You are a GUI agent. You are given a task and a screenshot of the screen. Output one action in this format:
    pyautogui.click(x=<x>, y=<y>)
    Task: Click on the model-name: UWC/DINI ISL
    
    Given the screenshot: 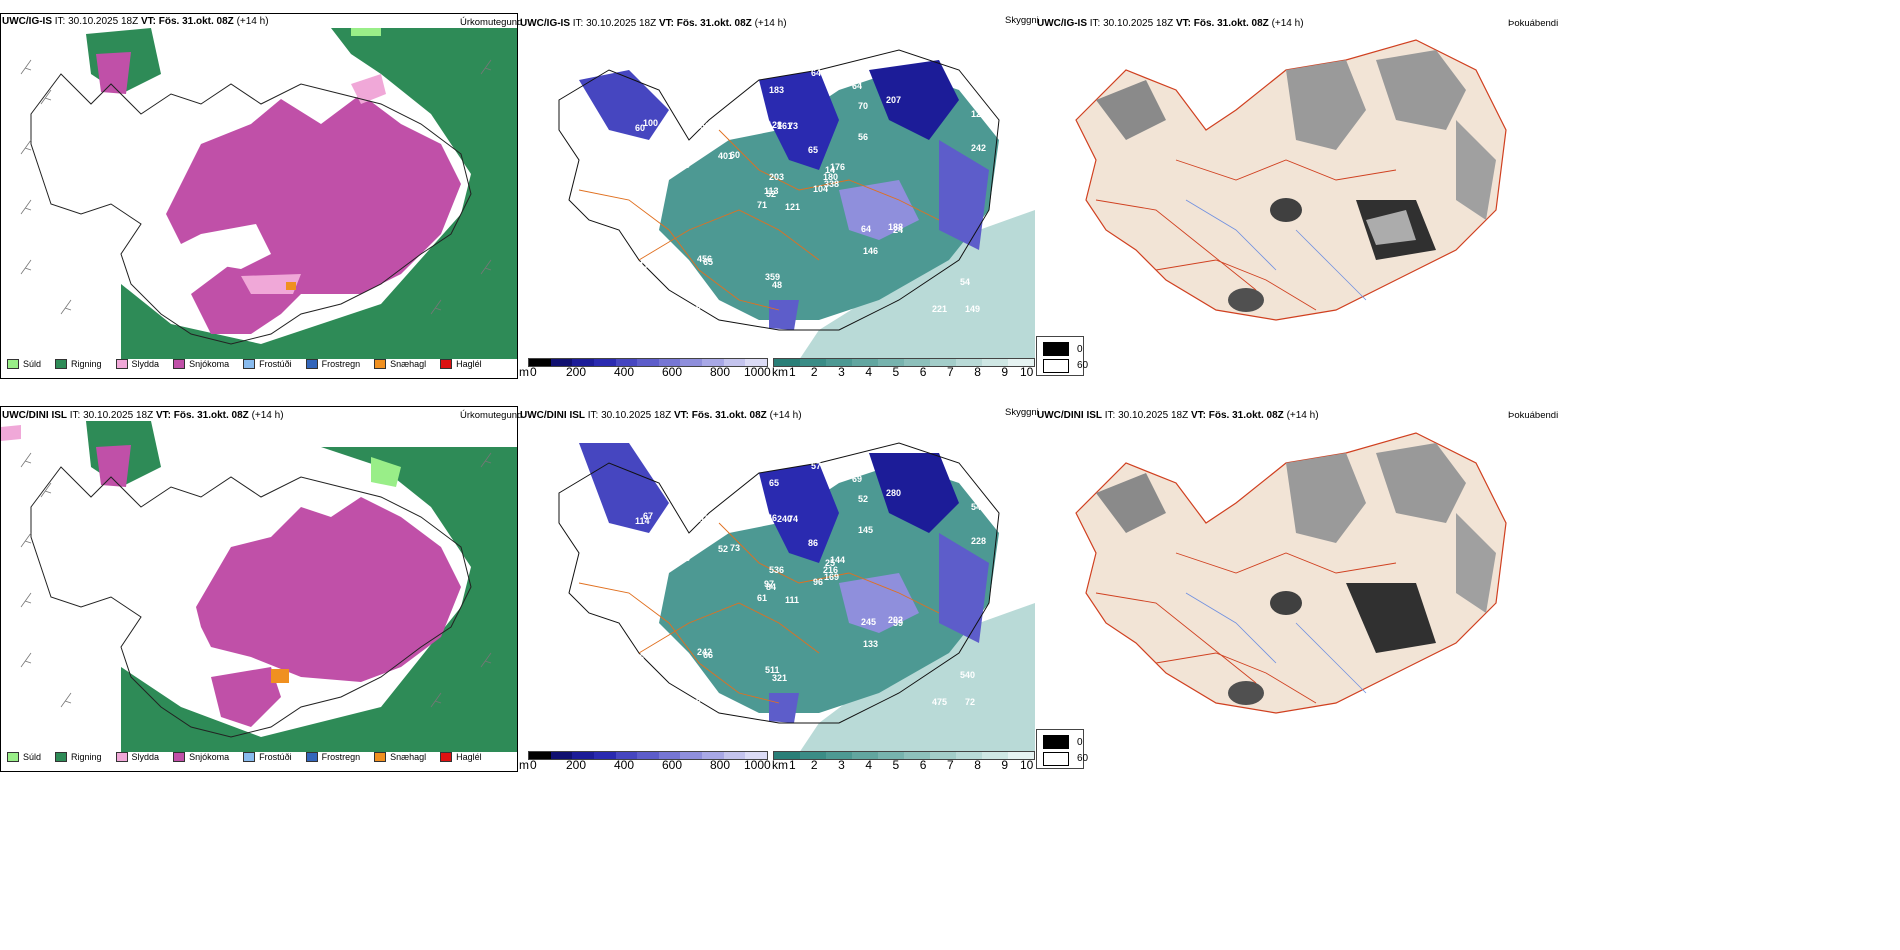 What is the action you would take?
    pyautogui.click(x=34, y=415)
    